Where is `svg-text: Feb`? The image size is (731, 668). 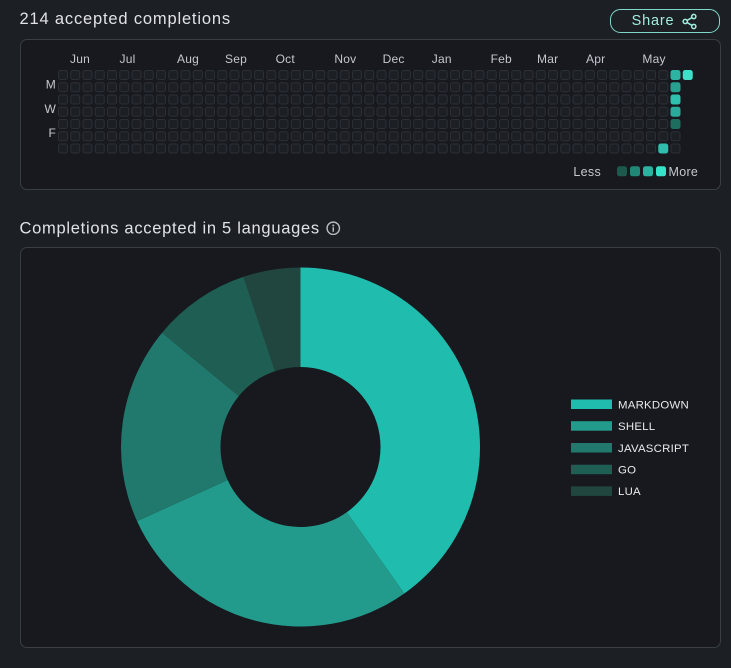 svg-text: Feb is located at coordinates (501, 59).